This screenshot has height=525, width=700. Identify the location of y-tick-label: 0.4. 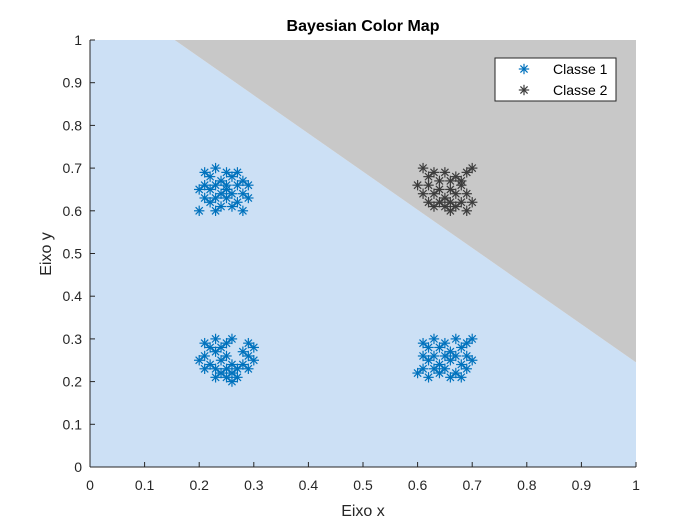
(73, 296).